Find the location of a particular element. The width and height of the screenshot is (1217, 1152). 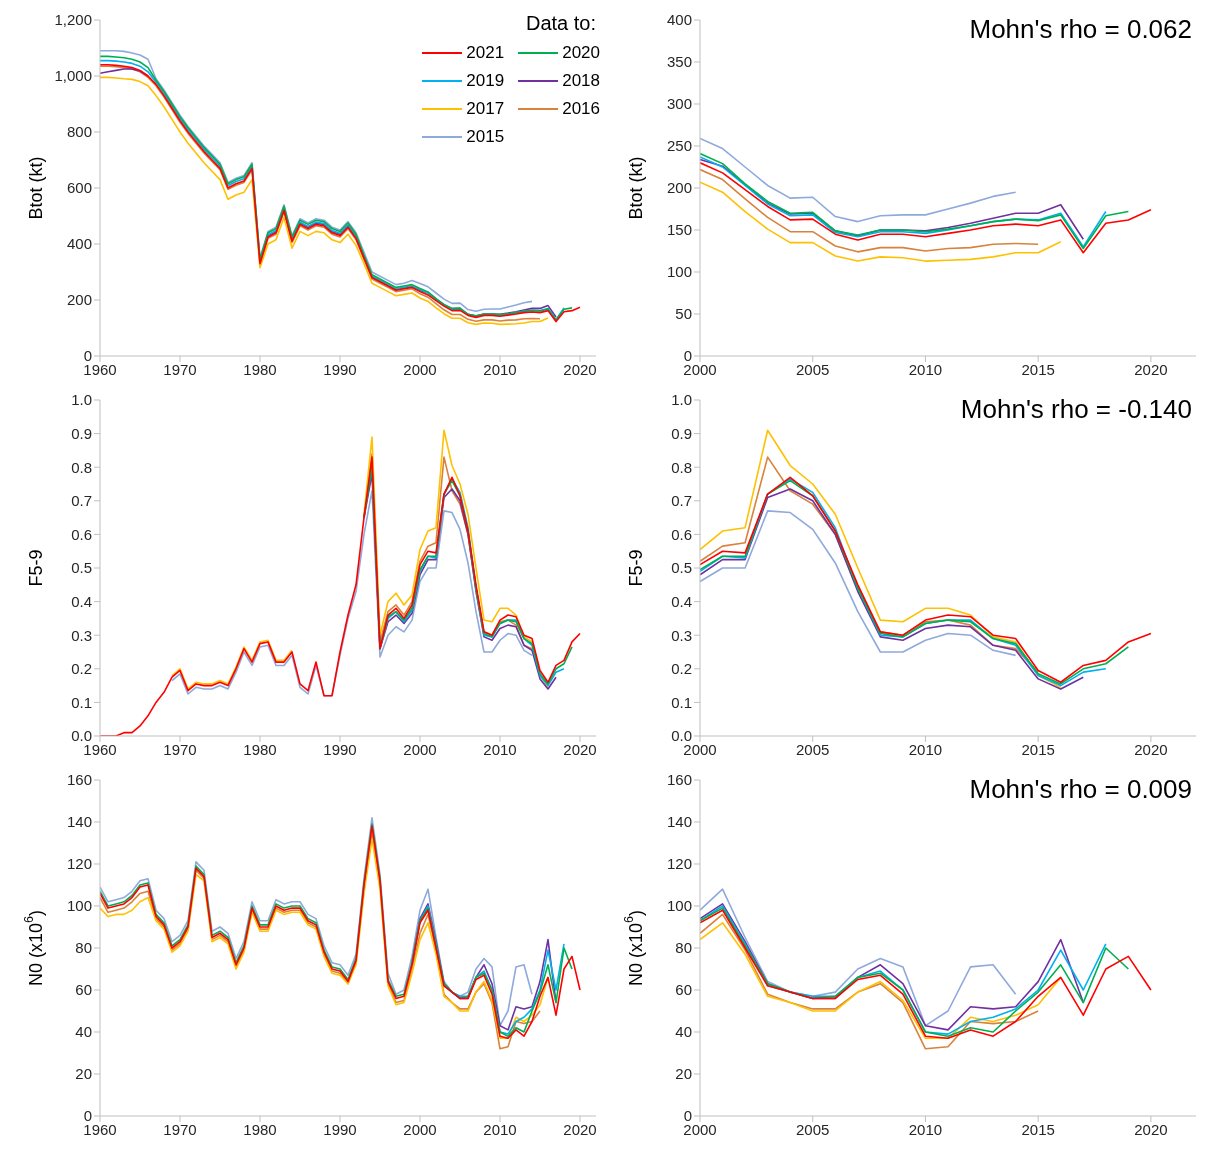

legend-label: 2019 is located at coordinates (485, 81).